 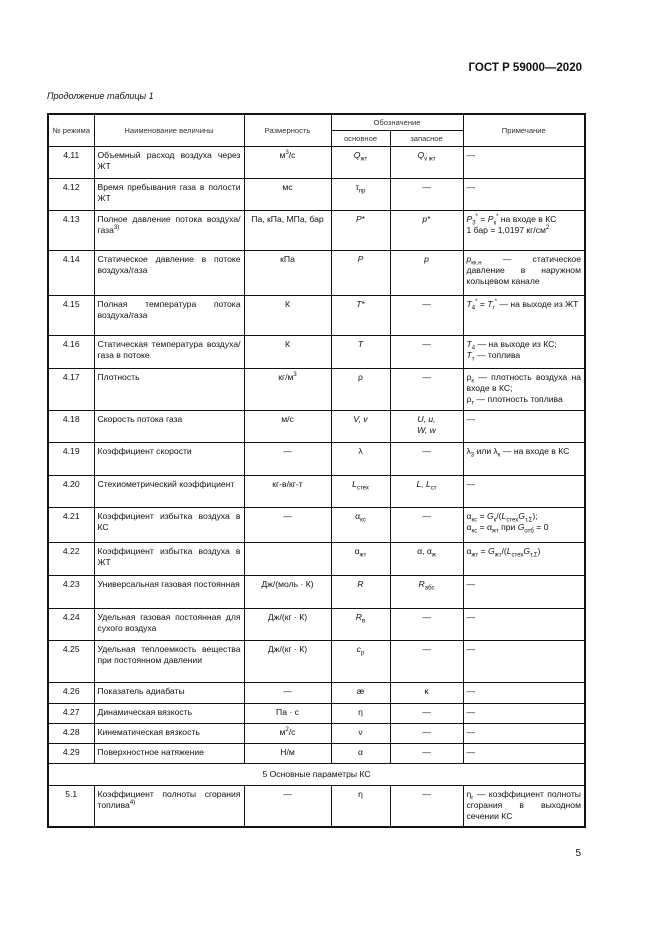 I want to click on table-row: 4.29 Поверхностное натяжение Н/м α — —, so click(x=316, y=753).